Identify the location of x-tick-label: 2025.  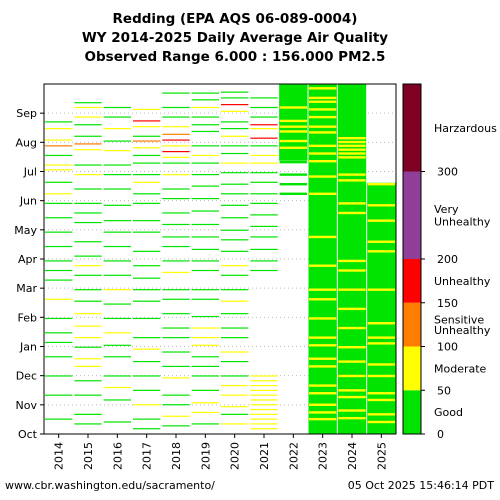
(381, 456).